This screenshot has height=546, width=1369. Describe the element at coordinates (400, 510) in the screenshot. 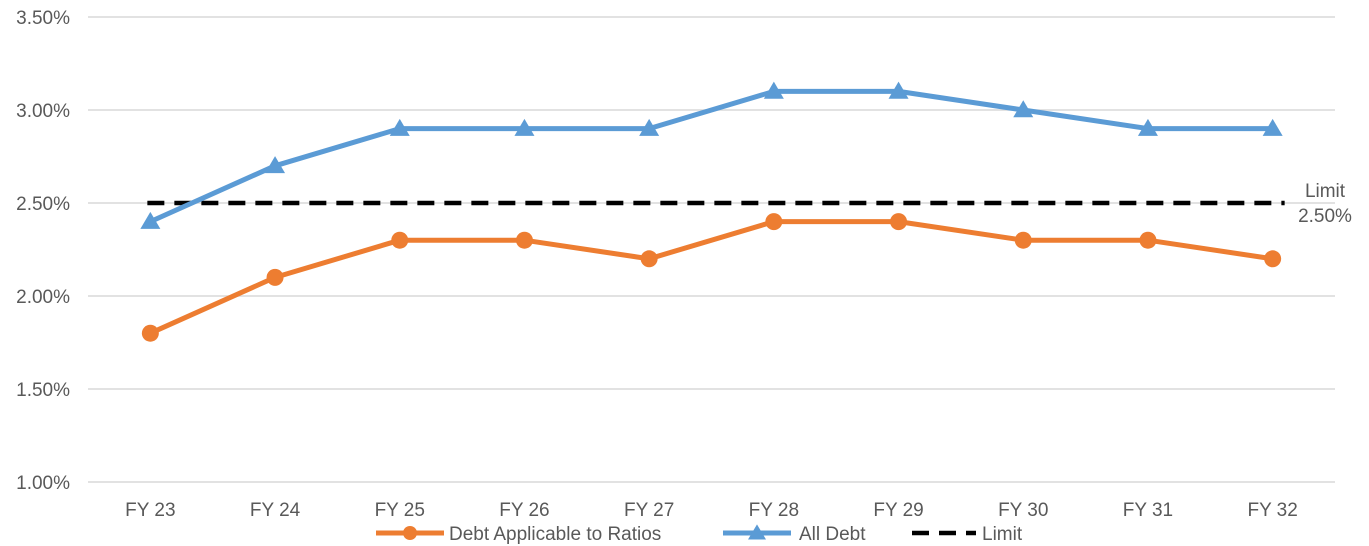

I see `x-tick-label: FY 25` at that location.